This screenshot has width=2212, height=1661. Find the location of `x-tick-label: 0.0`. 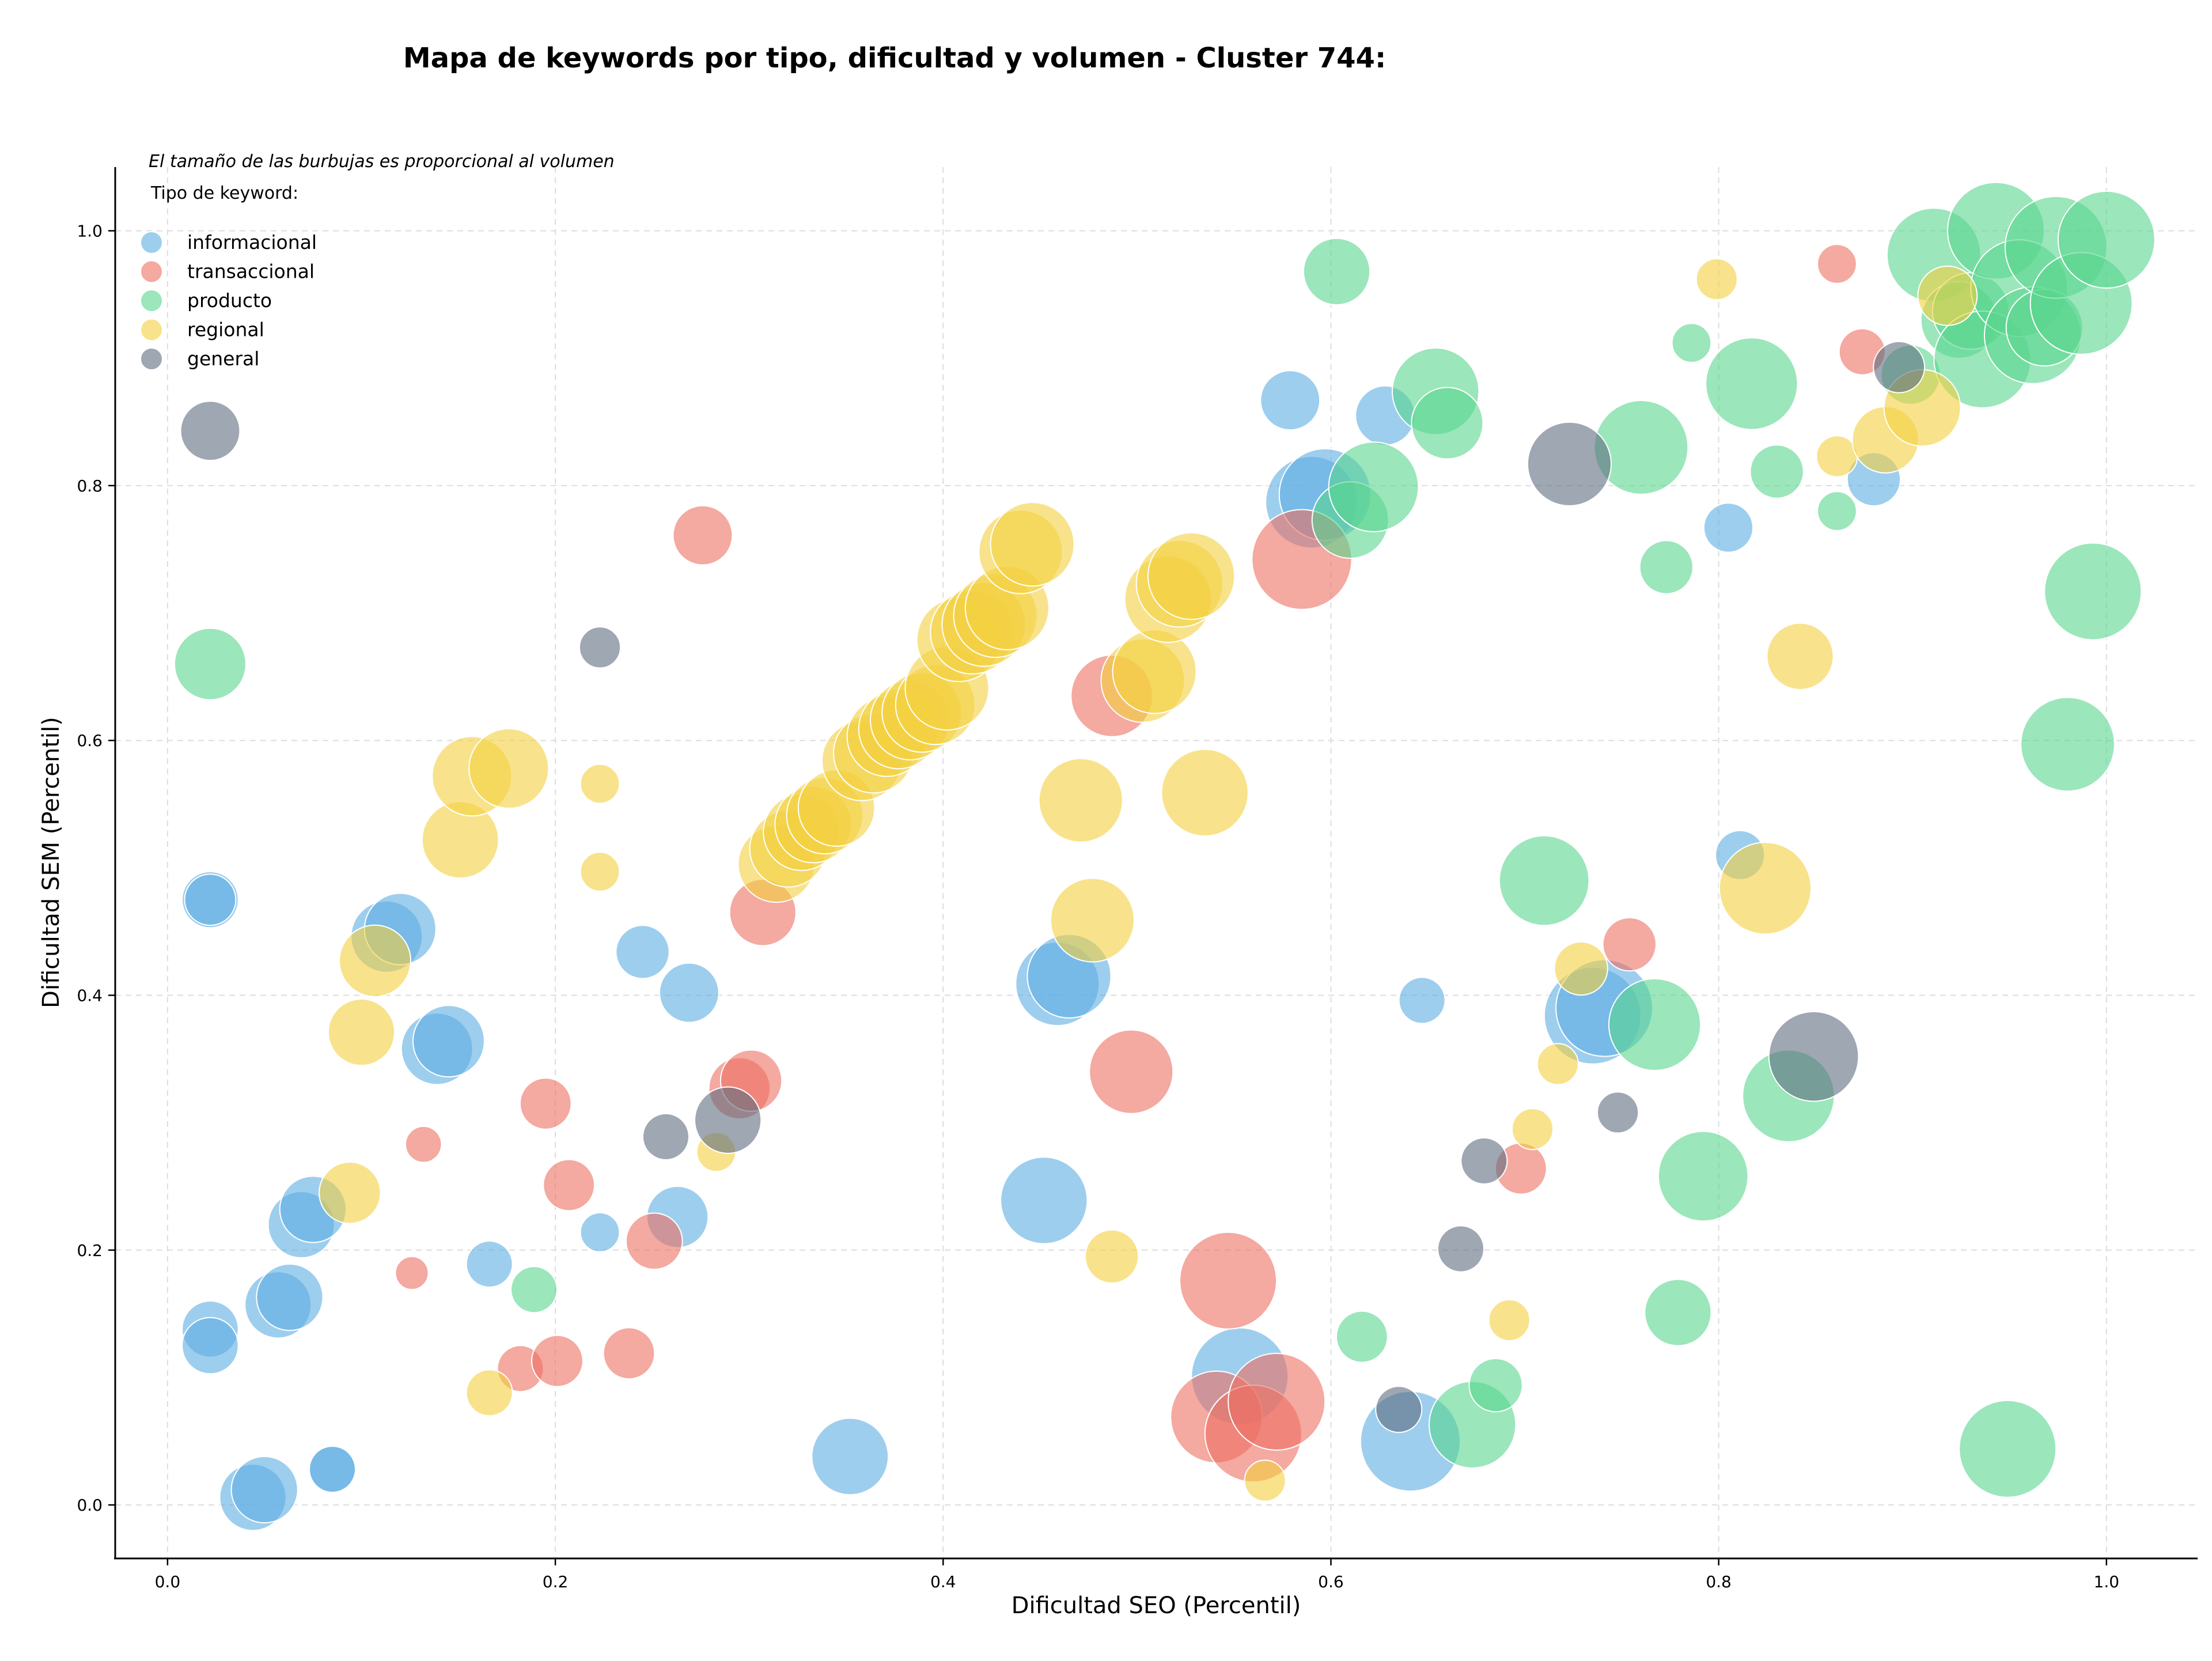

x-tick-label: 0.0 is located at coordinates (168, 1581).